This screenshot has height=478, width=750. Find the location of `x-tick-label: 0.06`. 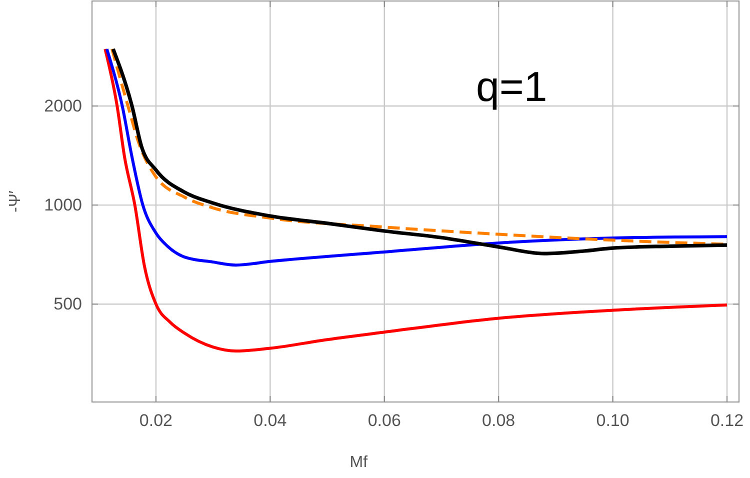

x-tick-label: 0.06 is located at coordinates (384, 420).